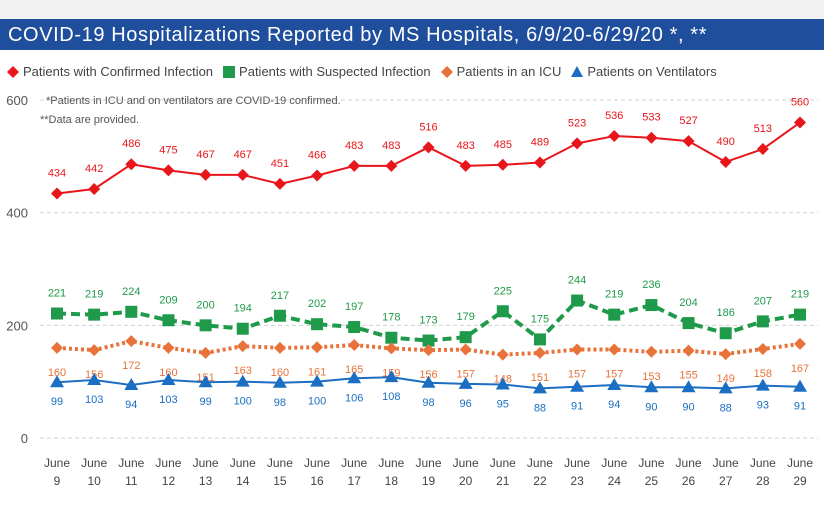  I want to click on legend-label-confirmed: Patients with Confirmed Infection, so click(118, 71).